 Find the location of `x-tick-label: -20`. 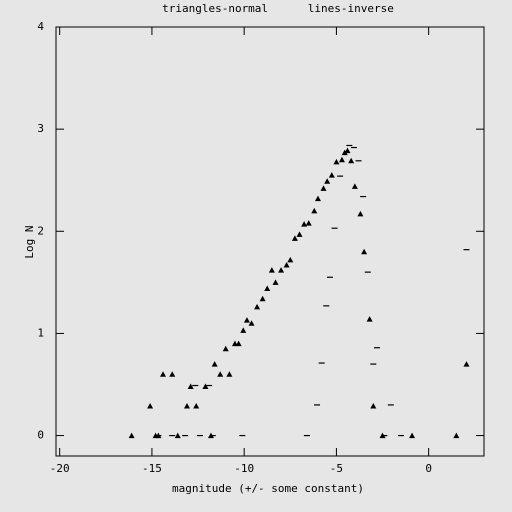

x-tick-label: -20 is located at coordinates (60, 468).